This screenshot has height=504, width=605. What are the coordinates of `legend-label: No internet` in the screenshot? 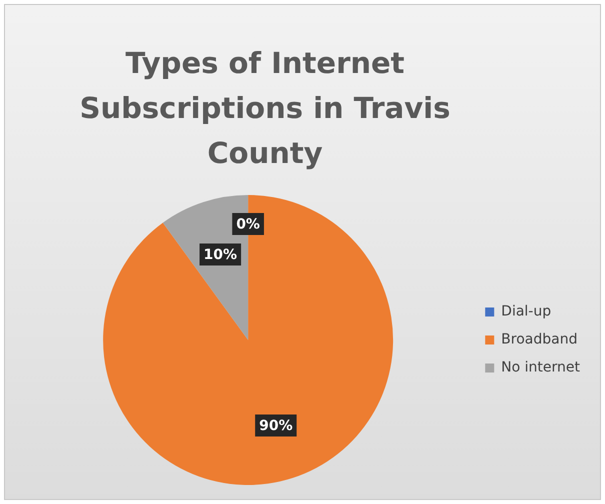 It's located at (541, 368).